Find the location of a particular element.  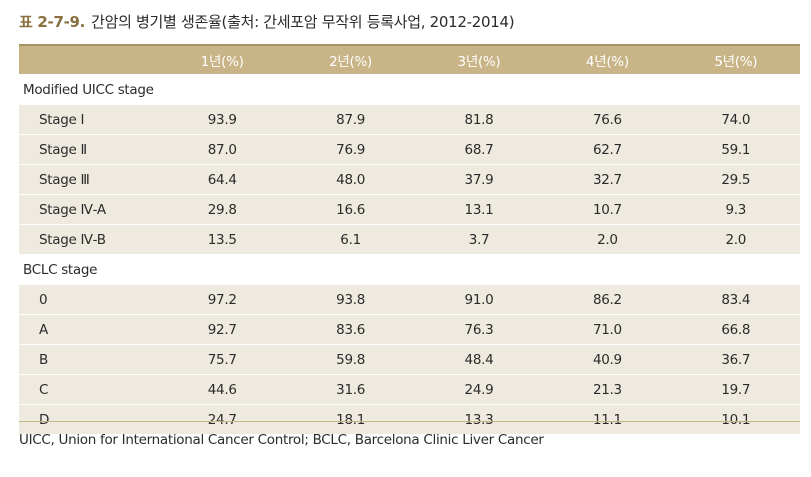

value-cell: 29.8 is located at coordinates (222, 209).